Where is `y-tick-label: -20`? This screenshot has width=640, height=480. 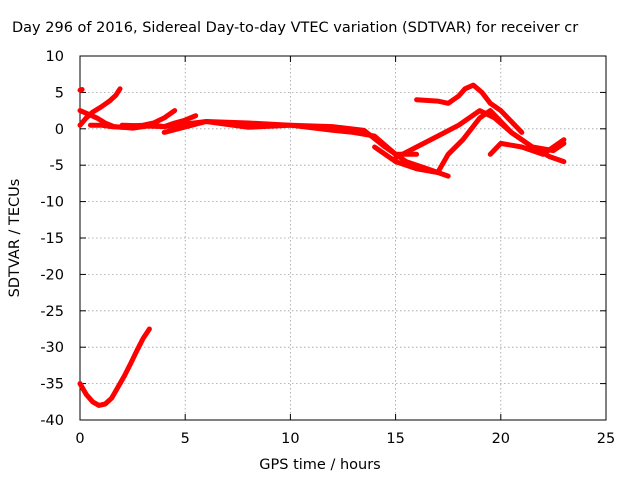
y-tick-label: -20 is located at coordinates (52, 275).